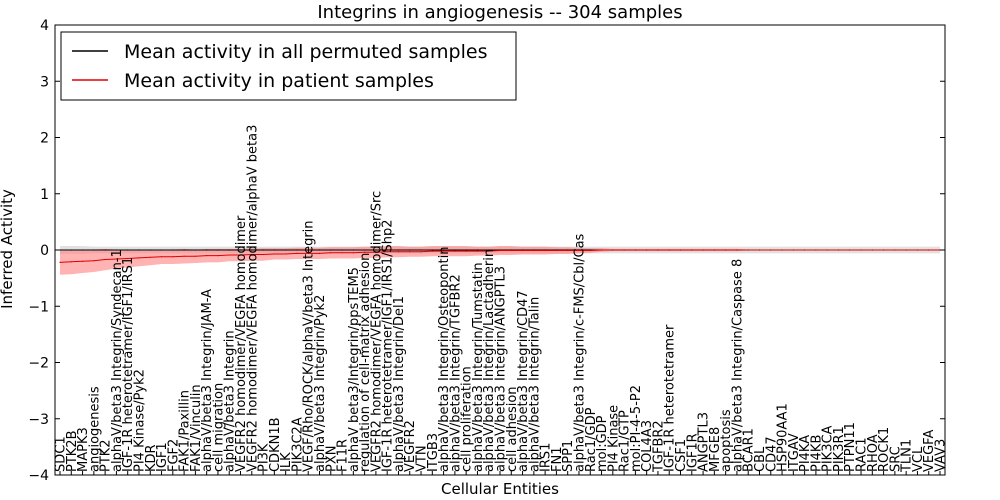  I want to click on legend-box, so click(288, 66).